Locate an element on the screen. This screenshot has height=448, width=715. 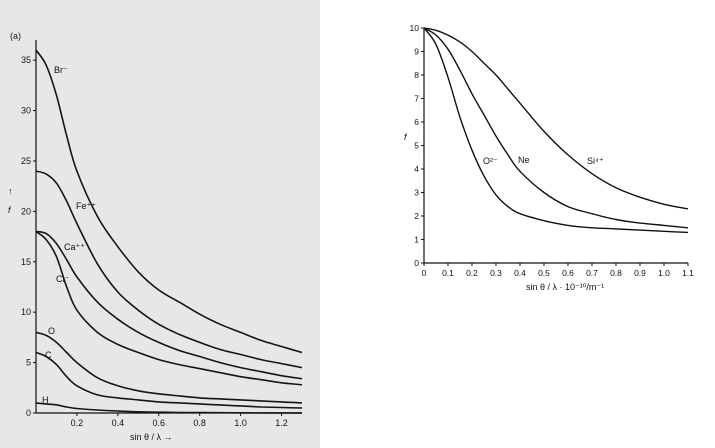
y-tick-label: 6 is located at coordinates (416, 122).